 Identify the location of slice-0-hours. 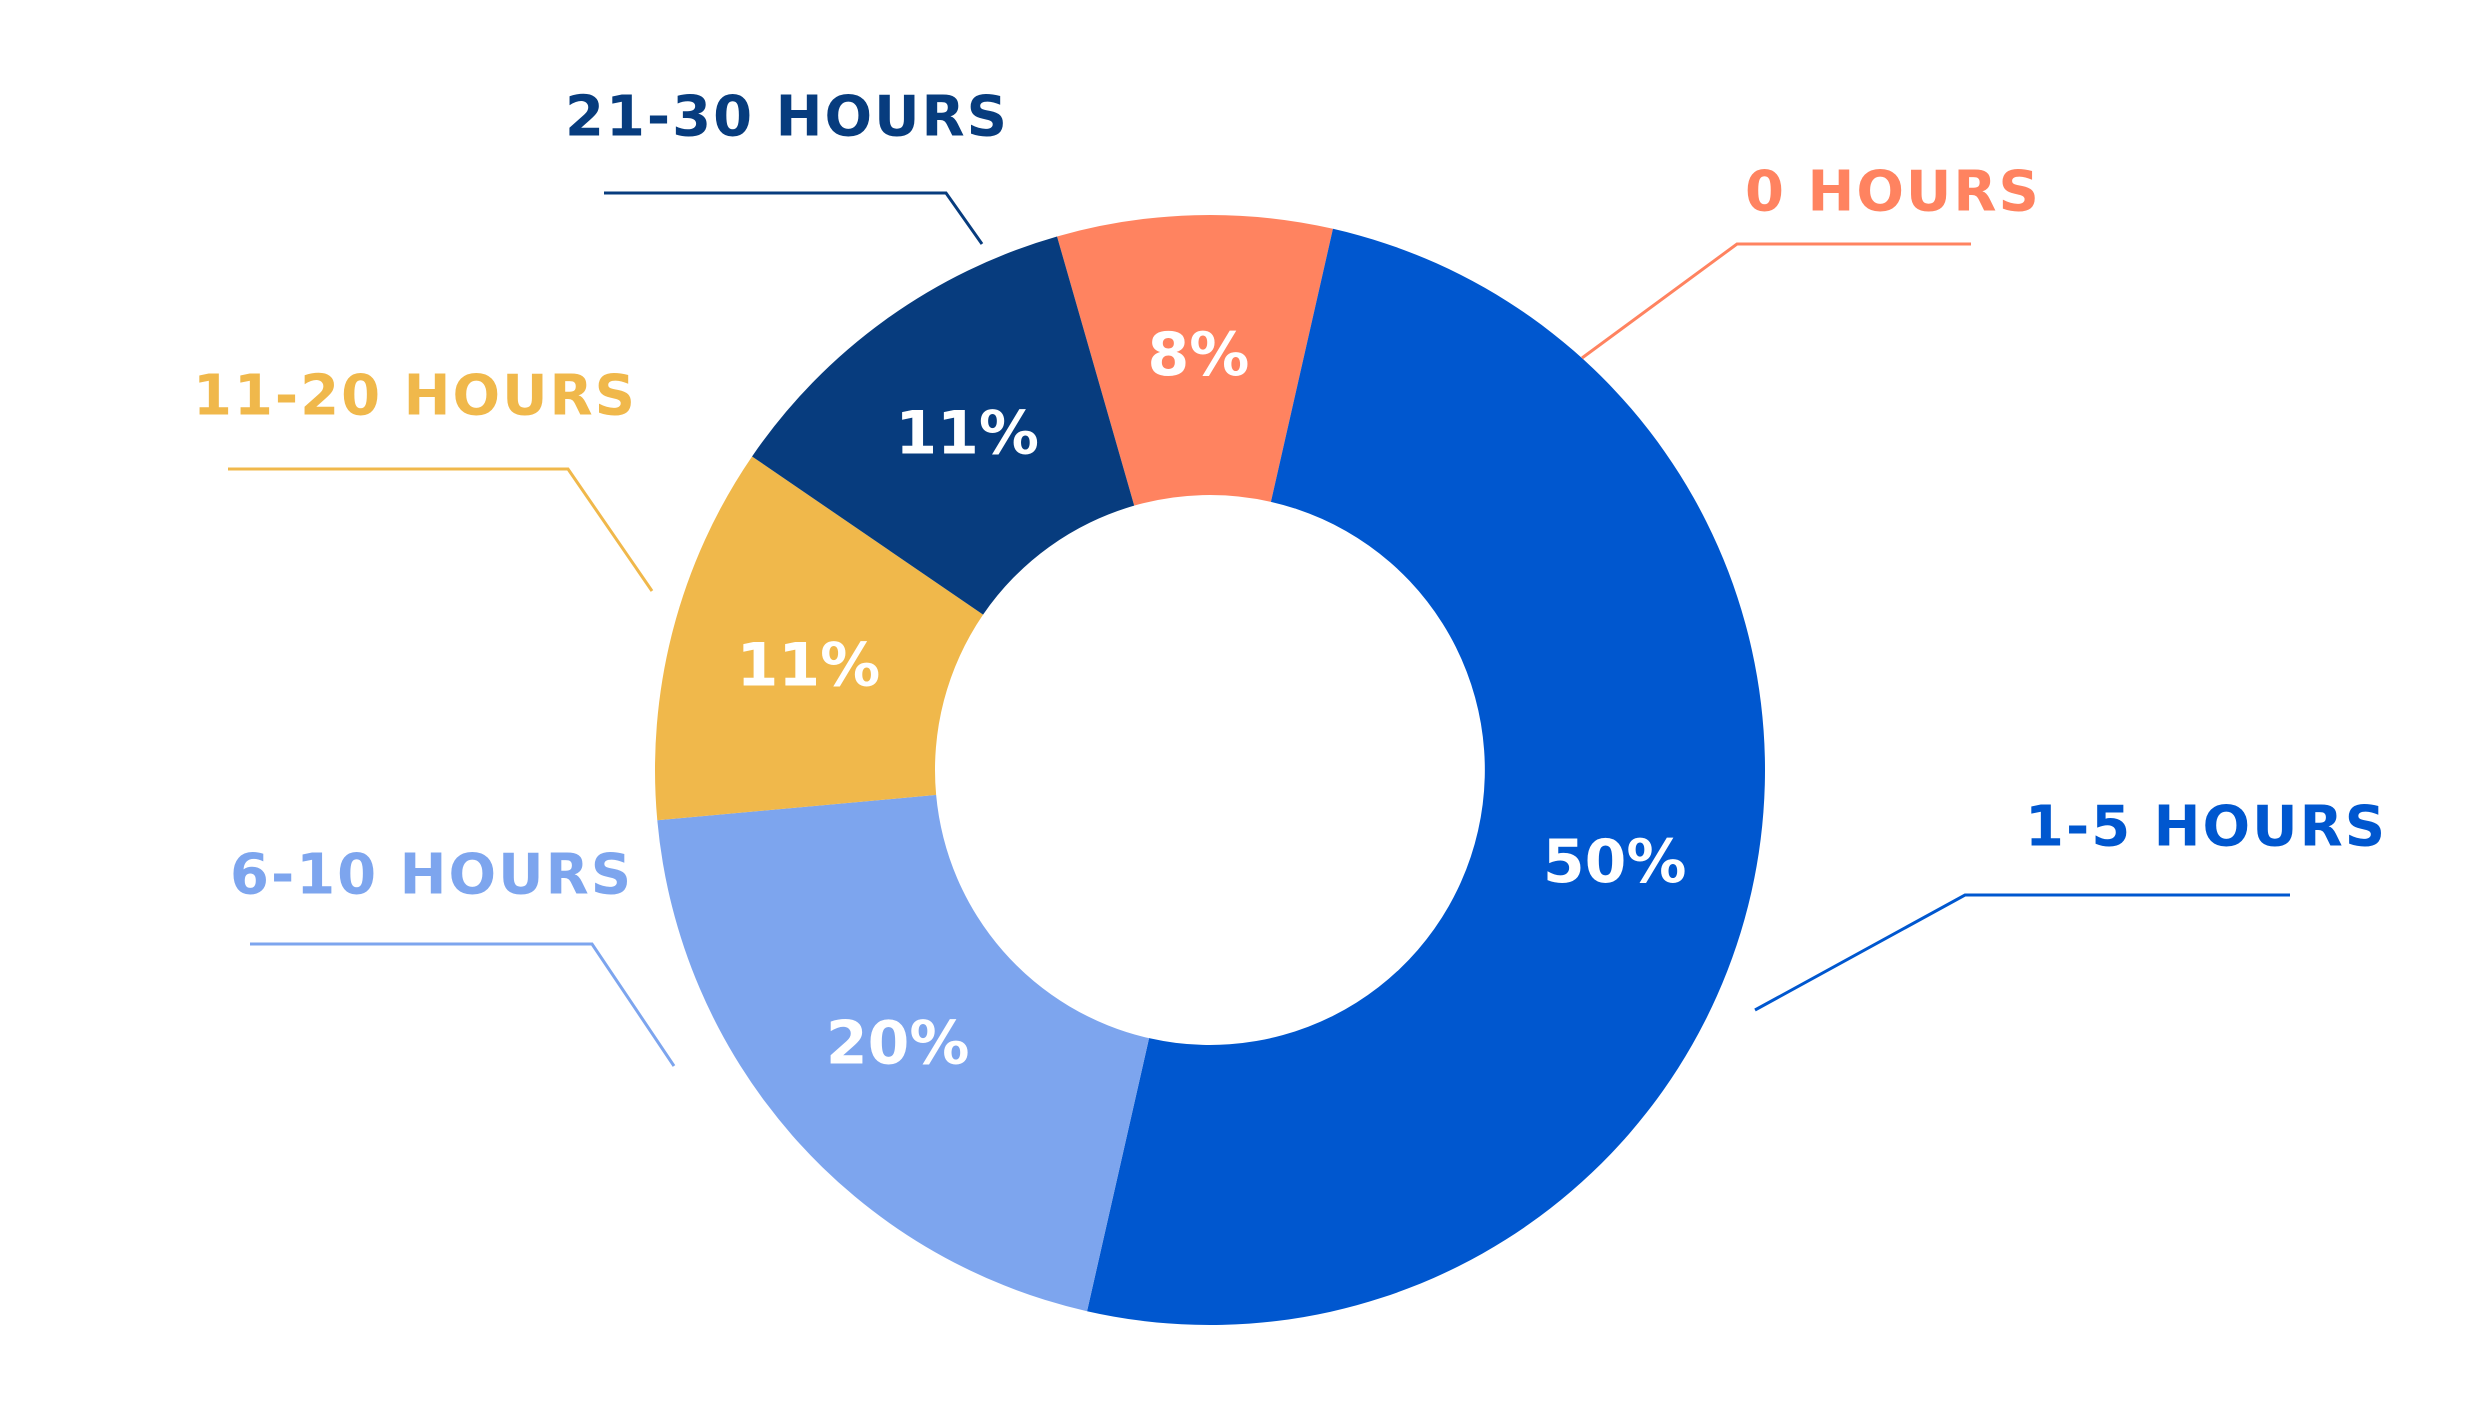
(1195, 360).